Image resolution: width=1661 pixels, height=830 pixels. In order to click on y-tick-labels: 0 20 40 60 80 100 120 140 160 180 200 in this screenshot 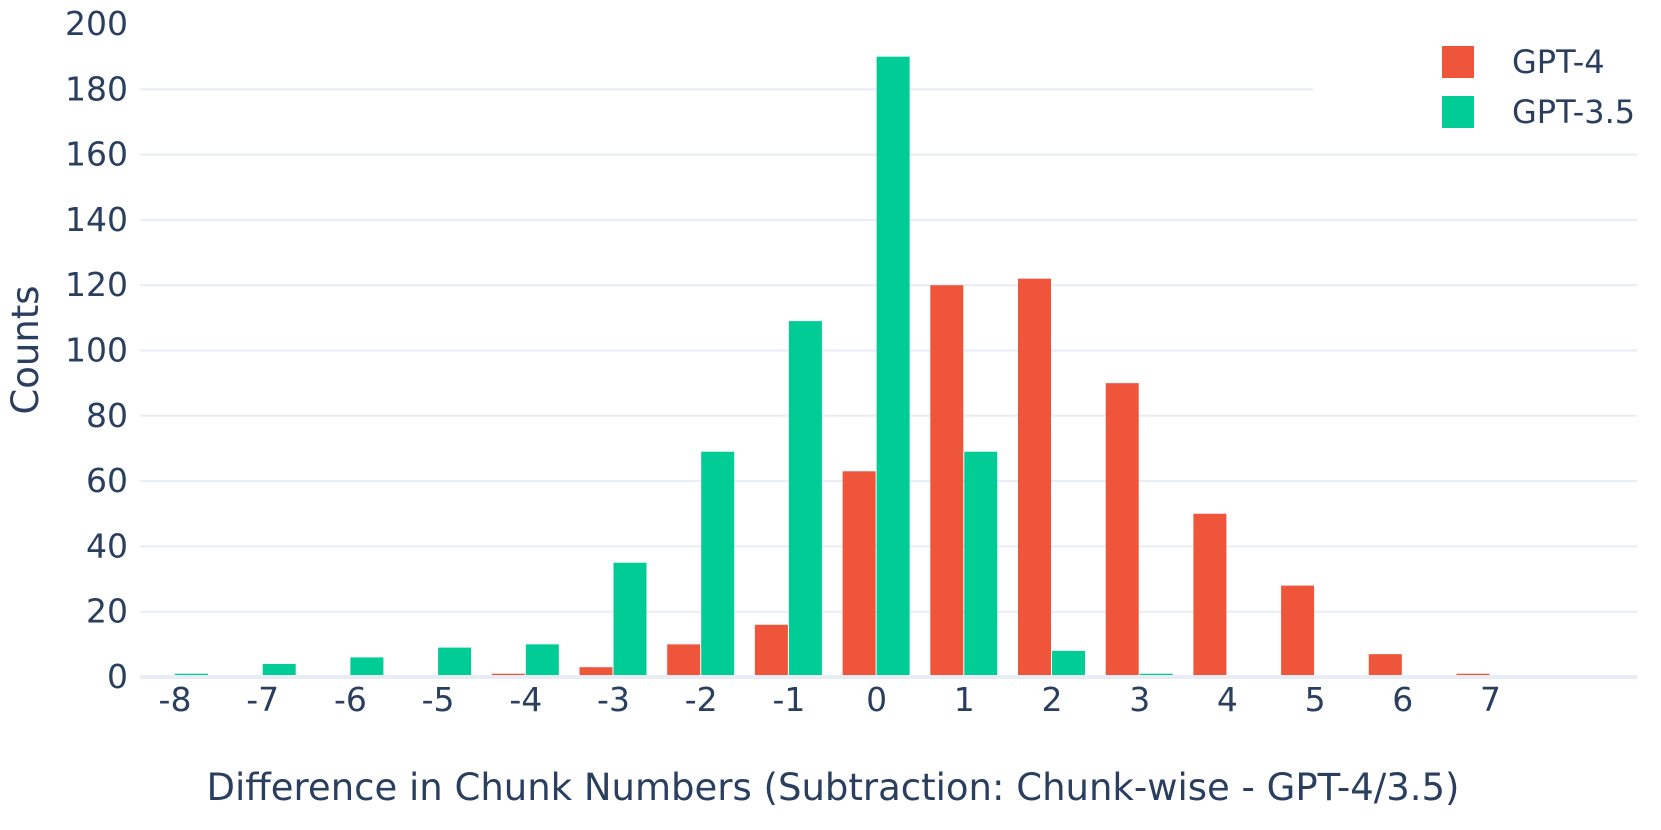, I will do `click(96, 350)`.